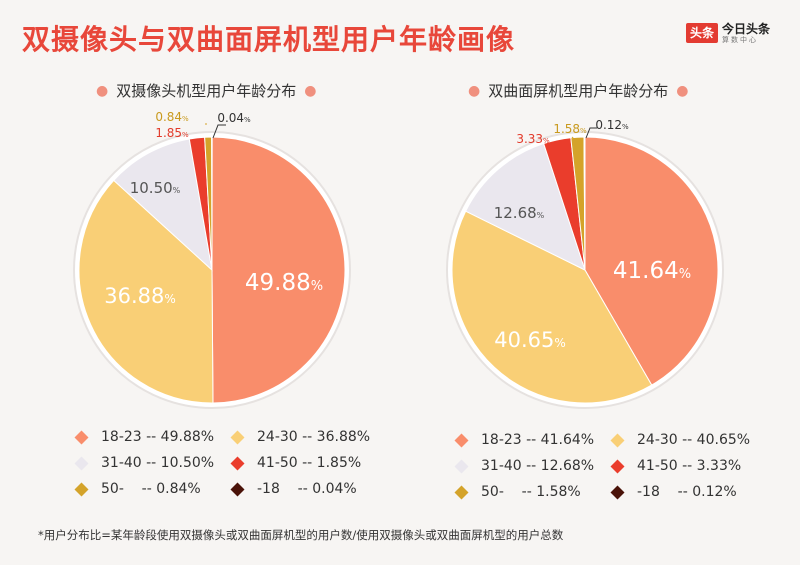 This screenshot has width=800, height=565. I want to click on legend-item: 18-23 -- 49.88%, so click(150, 437).